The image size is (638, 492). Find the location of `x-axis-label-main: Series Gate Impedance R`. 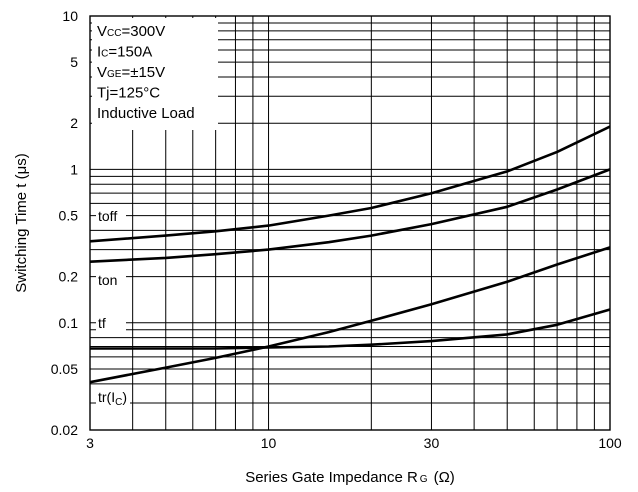

x-axis-label-main: Series Gate Impedance R is located at coordinates (331, 477).